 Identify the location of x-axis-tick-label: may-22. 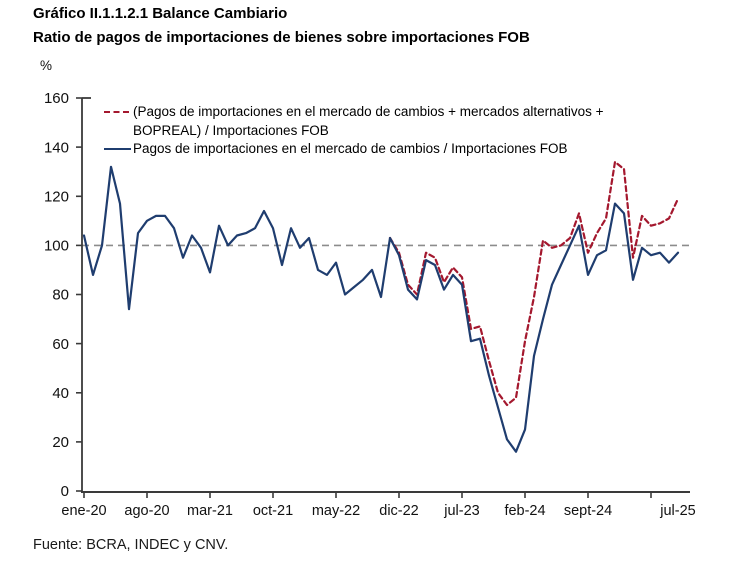
(336, 511).